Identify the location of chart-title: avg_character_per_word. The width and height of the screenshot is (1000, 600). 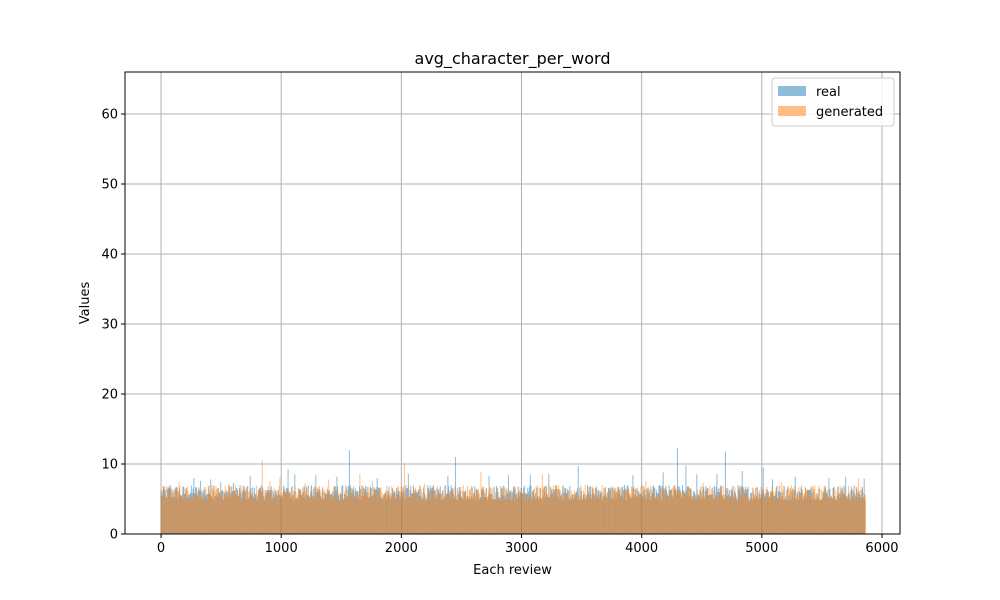
(513, 59).